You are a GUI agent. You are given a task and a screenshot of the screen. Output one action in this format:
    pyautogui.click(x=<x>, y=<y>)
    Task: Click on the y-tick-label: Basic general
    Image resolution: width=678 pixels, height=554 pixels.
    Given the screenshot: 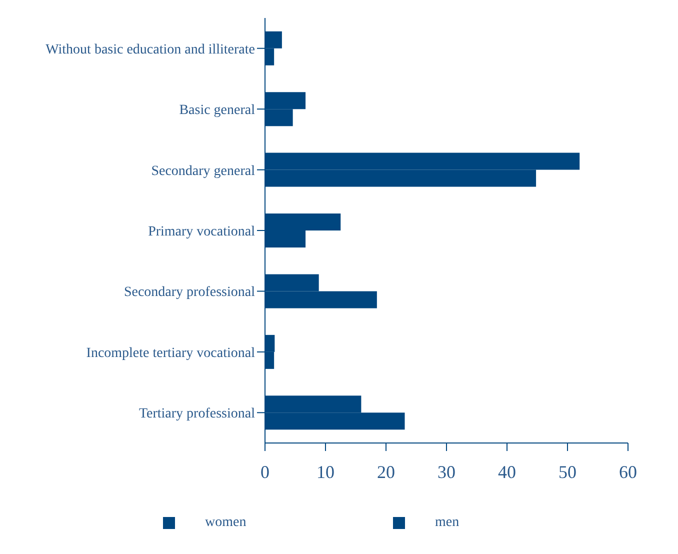 What is the action you would take?
    pyautogui.click(x=217, y=110)
    